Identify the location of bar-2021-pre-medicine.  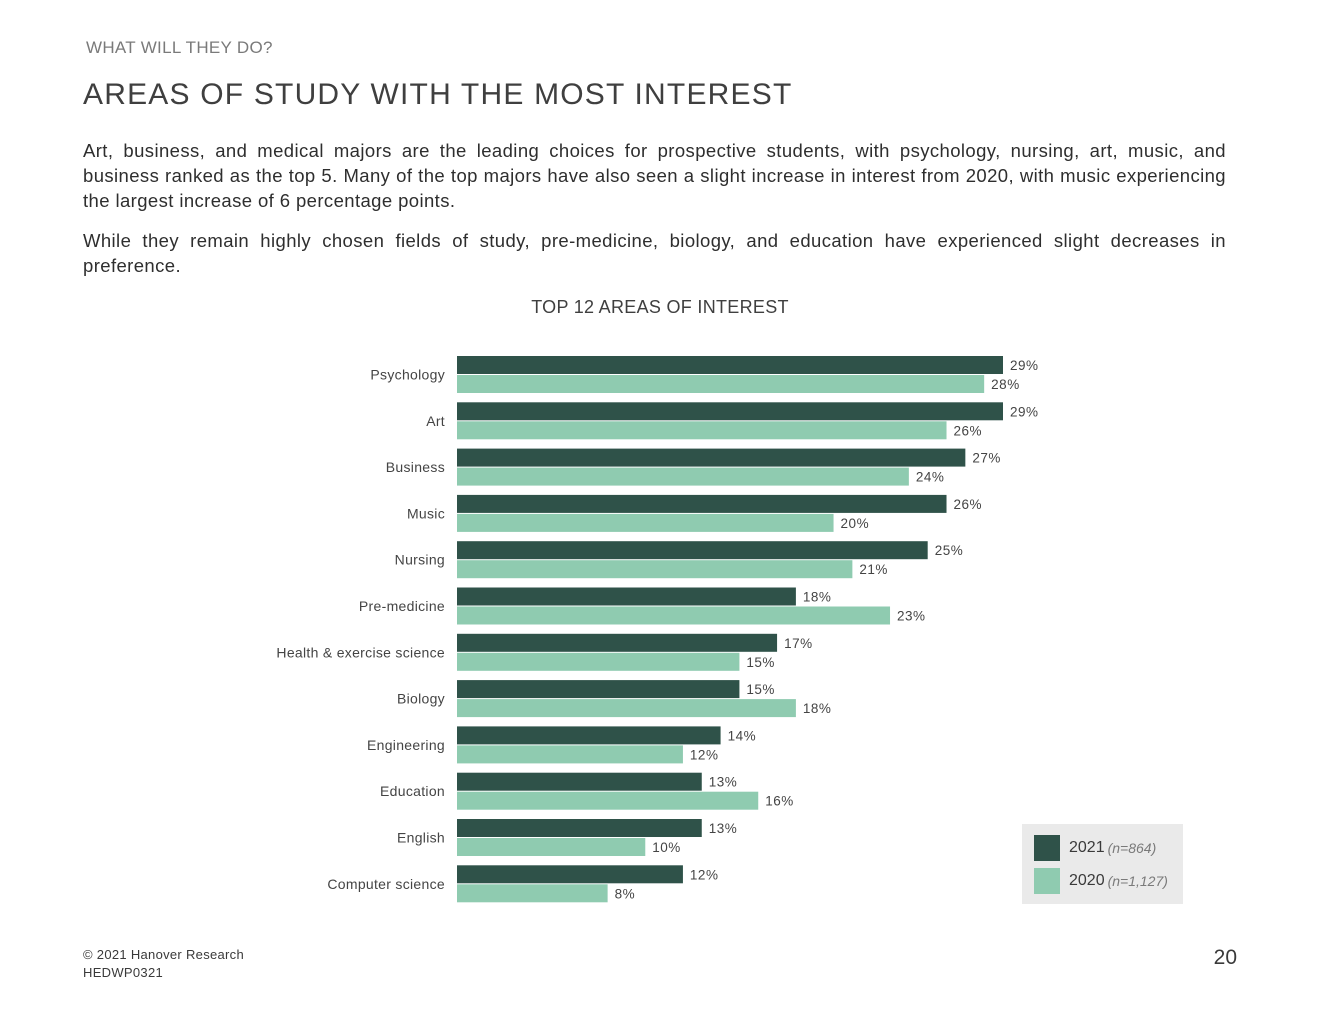
(626, 596).